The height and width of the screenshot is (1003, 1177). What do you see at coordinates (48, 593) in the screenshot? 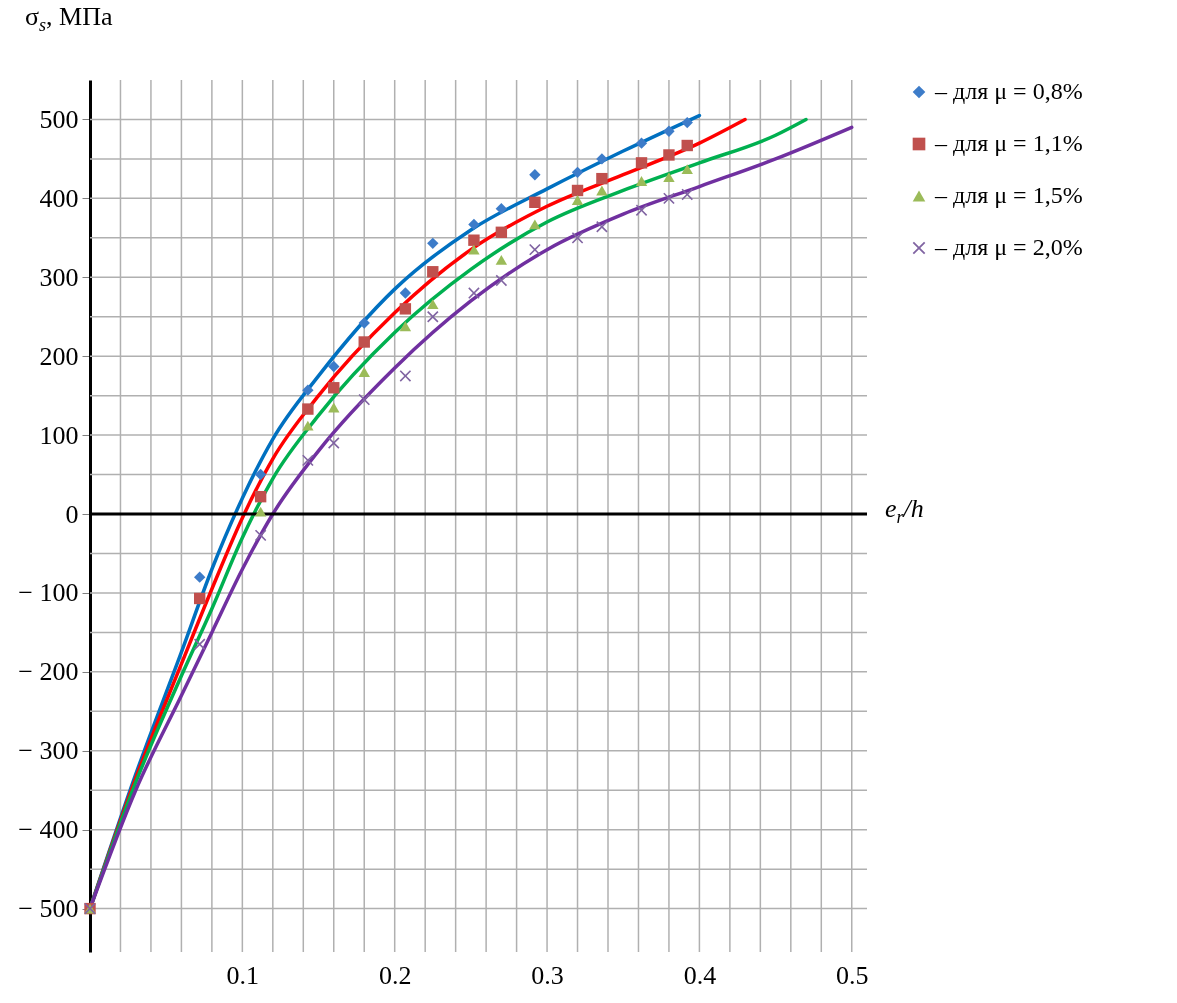
I see `y-tick-label: − 100` at bounding box center [48, 593].